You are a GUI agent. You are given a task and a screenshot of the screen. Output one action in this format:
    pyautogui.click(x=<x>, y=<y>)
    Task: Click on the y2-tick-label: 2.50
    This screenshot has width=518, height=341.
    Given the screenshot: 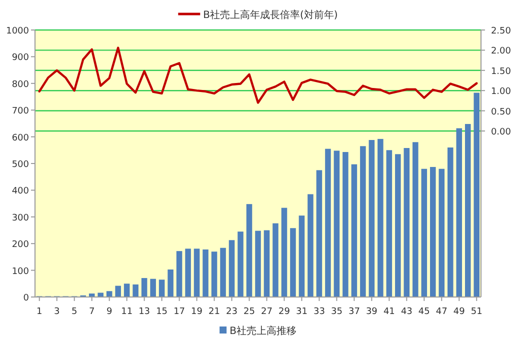 What is the action you would take?
    pyautogui.click(x=501, y=31)
    